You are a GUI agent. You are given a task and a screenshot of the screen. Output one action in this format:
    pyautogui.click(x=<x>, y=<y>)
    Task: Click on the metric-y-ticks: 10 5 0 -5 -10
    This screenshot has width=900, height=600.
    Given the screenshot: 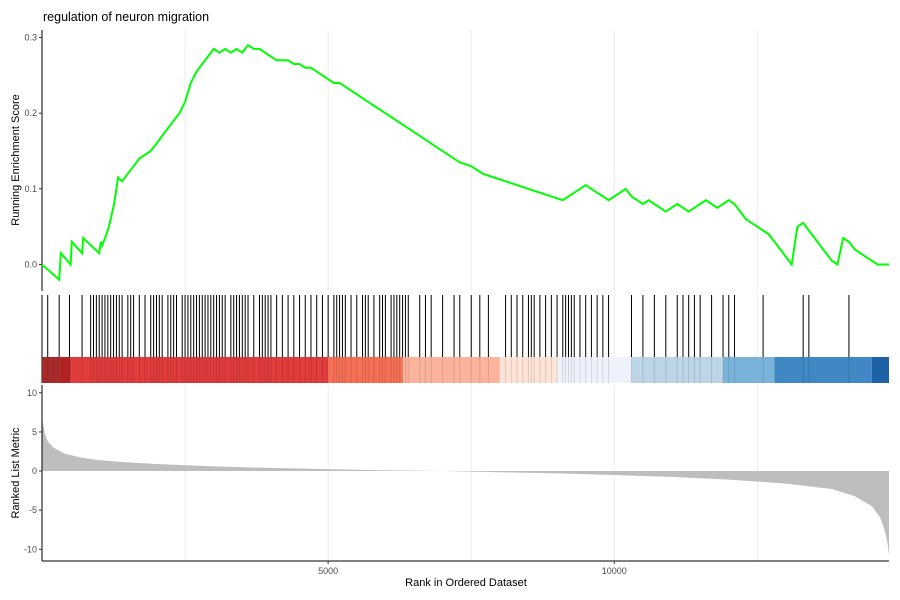 What is the action you would take?
    pyautogui.click(x=33, y=471)
    